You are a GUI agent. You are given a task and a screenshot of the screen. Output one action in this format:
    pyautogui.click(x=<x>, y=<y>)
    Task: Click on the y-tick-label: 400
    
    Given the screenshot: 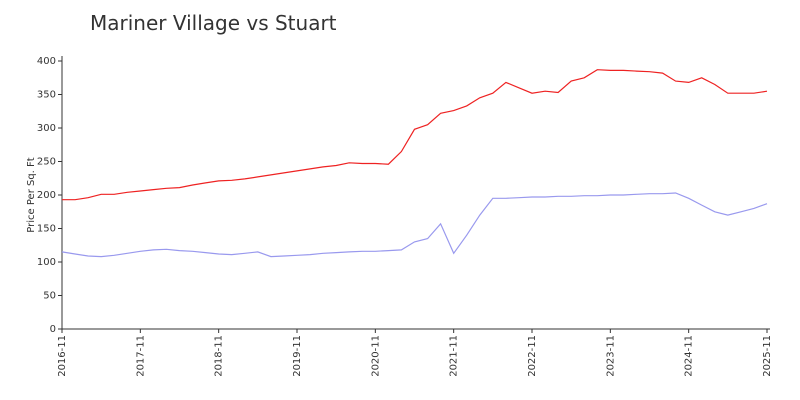 What is the action you would take?
    pyautogui.click(x=46, y=61)
    